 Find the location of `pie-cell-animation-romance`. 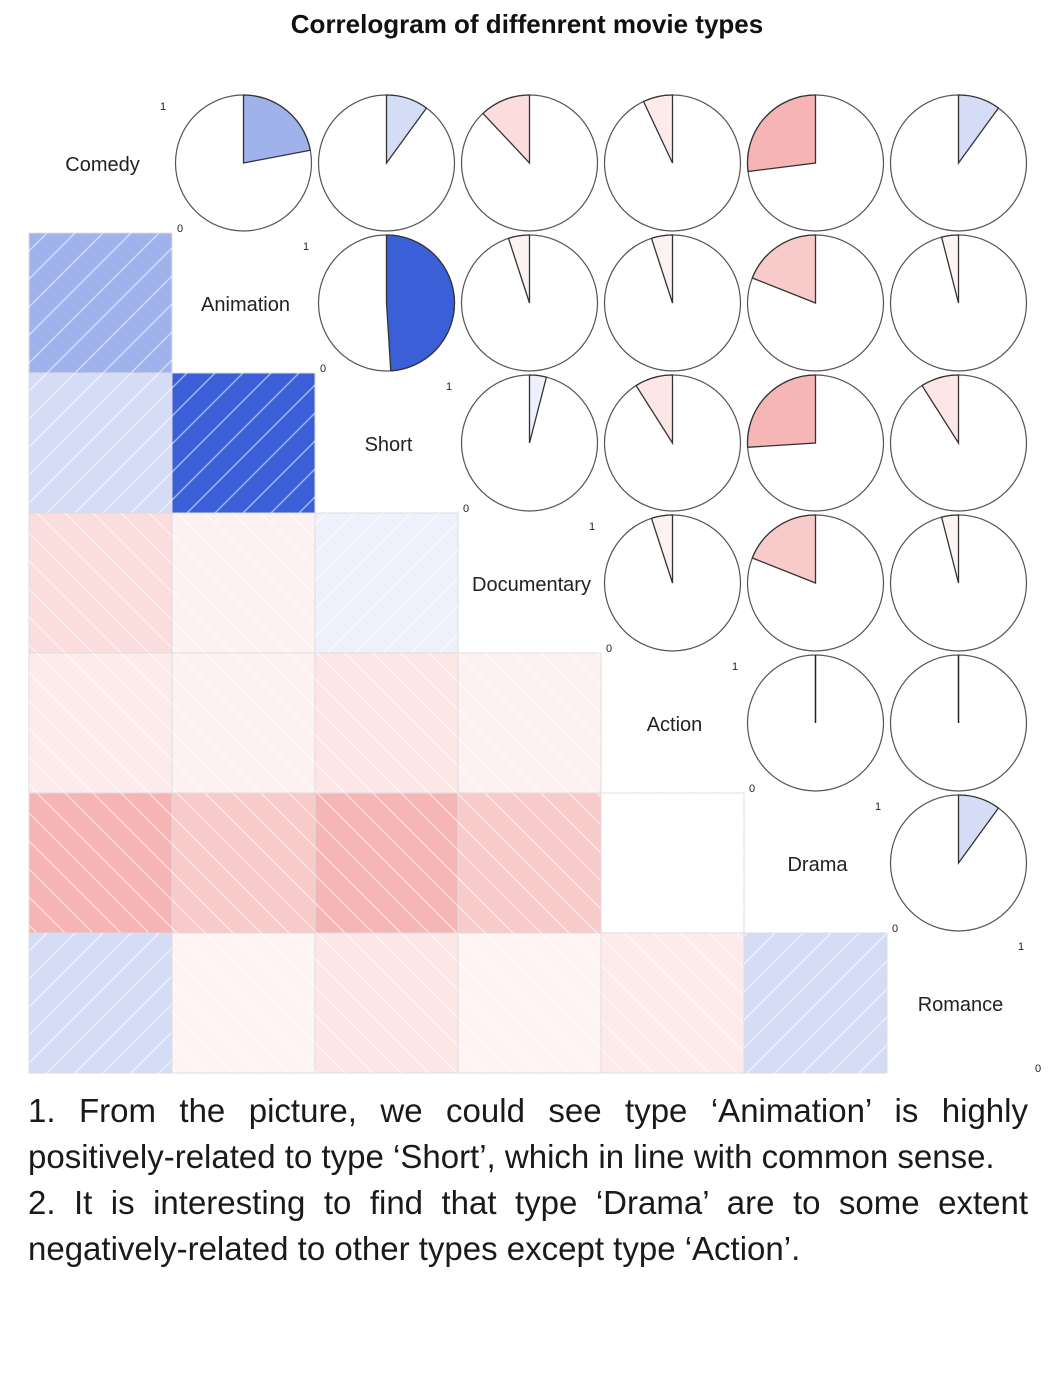

pie-cell-animation-romance is located at coordinates (958, 303).